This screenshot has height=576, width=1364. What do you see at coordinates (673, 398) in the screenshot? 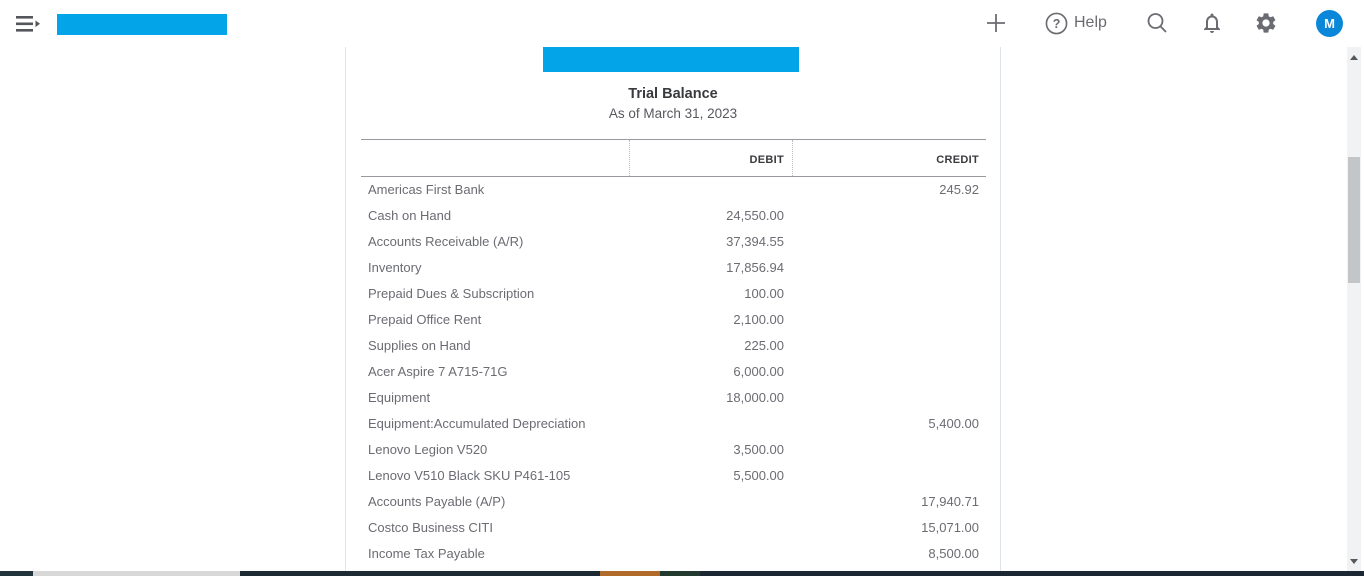
I see `table-row: Equipment 18,000.00` at bounding box center [673, 398].